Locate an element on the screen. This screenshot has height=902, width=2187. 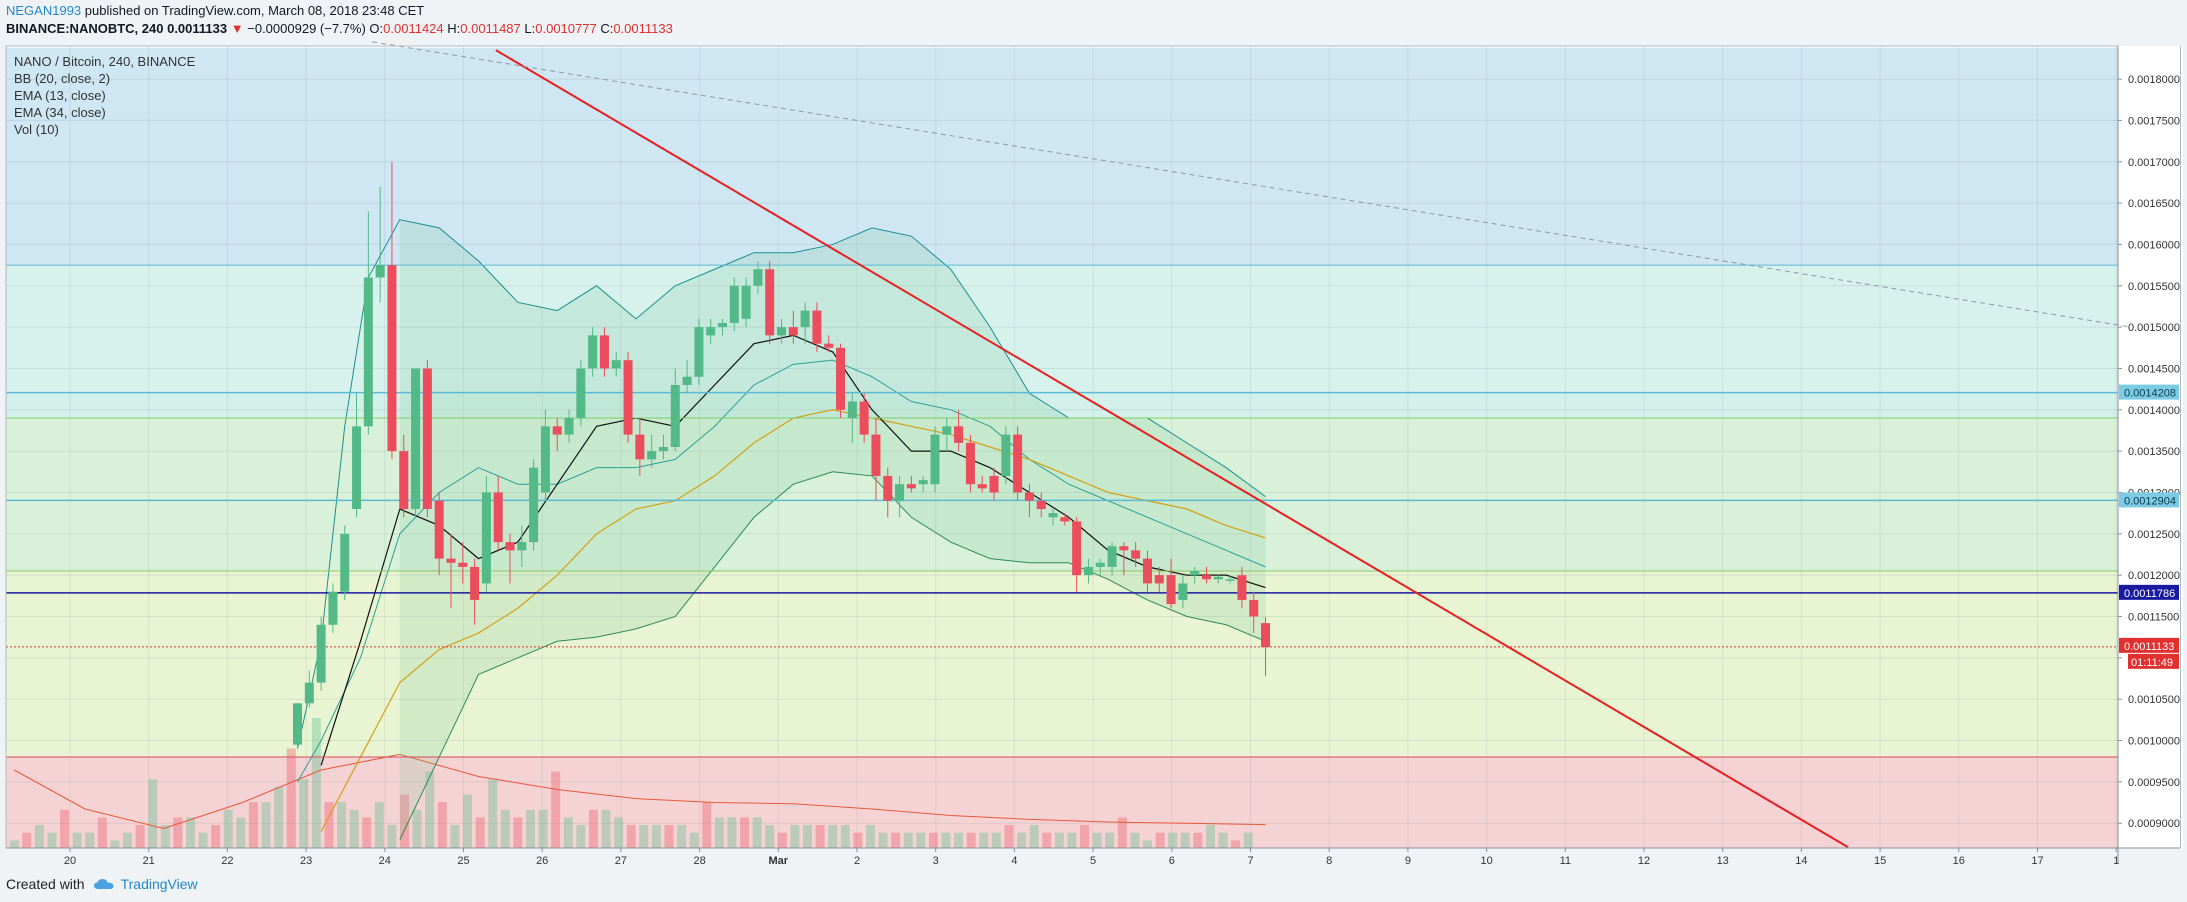
countdown-label: 01:11:49 is located at coordinates (2152, 663).